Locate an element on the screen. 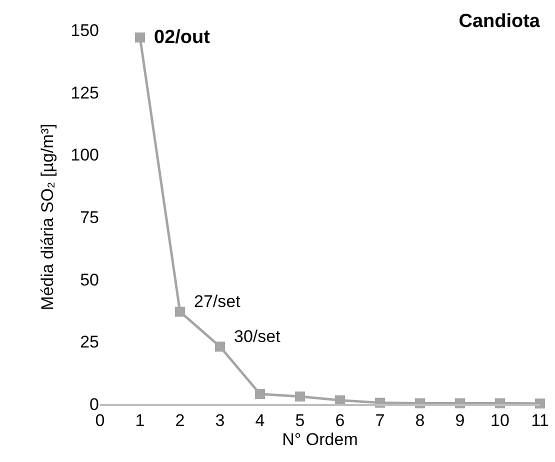 The height and width of the screenshot is (462, 555). x-tick-label: 9 is located at coordinates (460, 420).